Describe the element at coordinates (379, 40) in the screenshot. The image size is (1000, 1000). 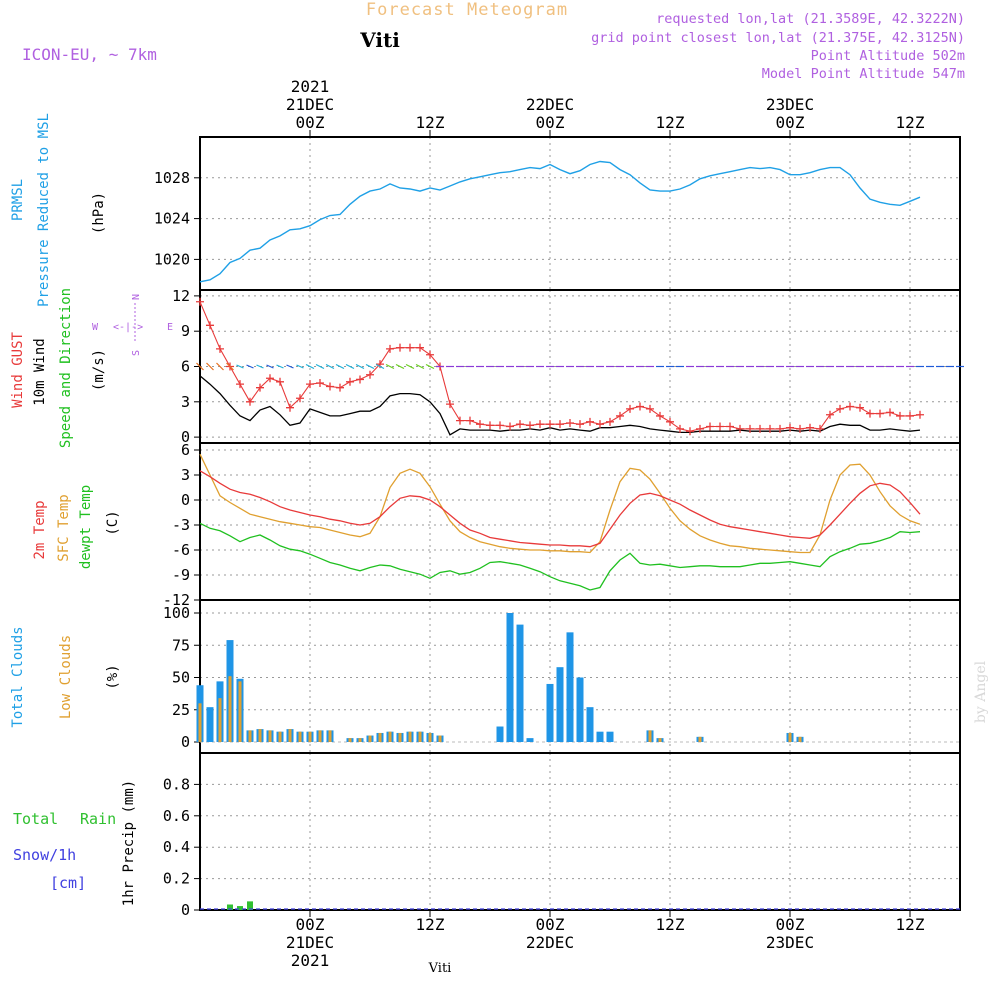
I see `location-title: Viti` at that location.